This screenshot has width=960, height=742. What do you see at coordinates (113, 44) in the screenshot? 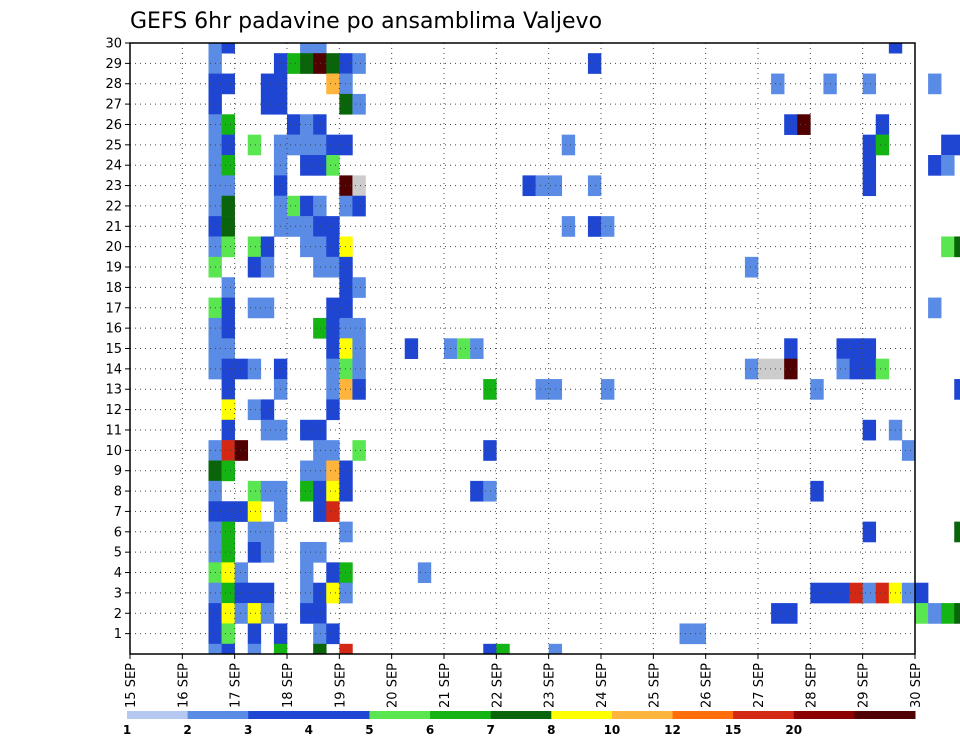
I see `y-tick-label: 30` at bounding box center [113, 44].